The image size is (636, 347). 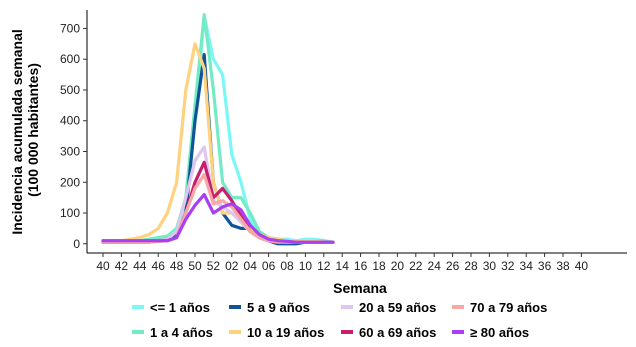 I want to click on x-tick-label: 20, so click(x=398, y=266).